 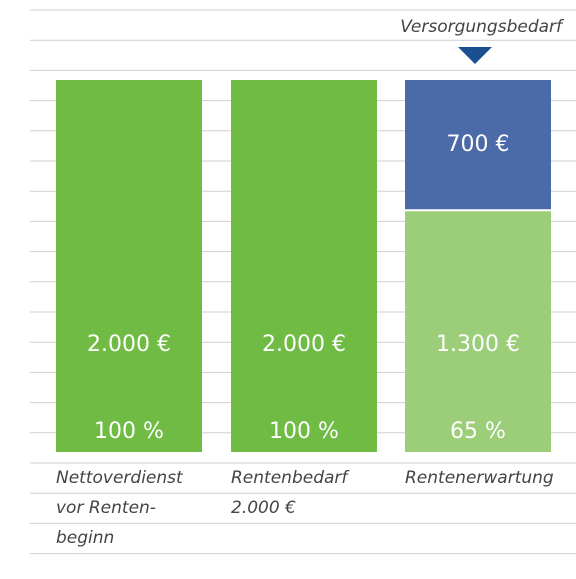 What do you see at coordinates (85, 538) in the screenshot?
I see `category-label: beginn` at bounding box center [85, 538].